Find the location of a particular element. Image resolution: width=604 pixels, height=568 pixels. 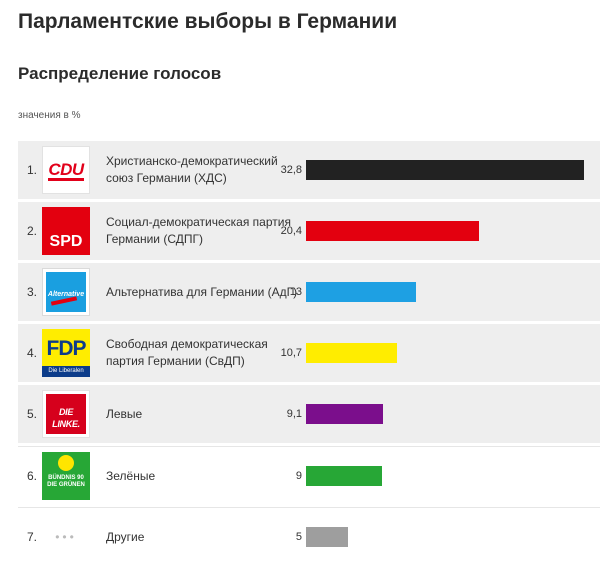

chart-subtitle: Распределение голосов is located at coordinates (120, 73).